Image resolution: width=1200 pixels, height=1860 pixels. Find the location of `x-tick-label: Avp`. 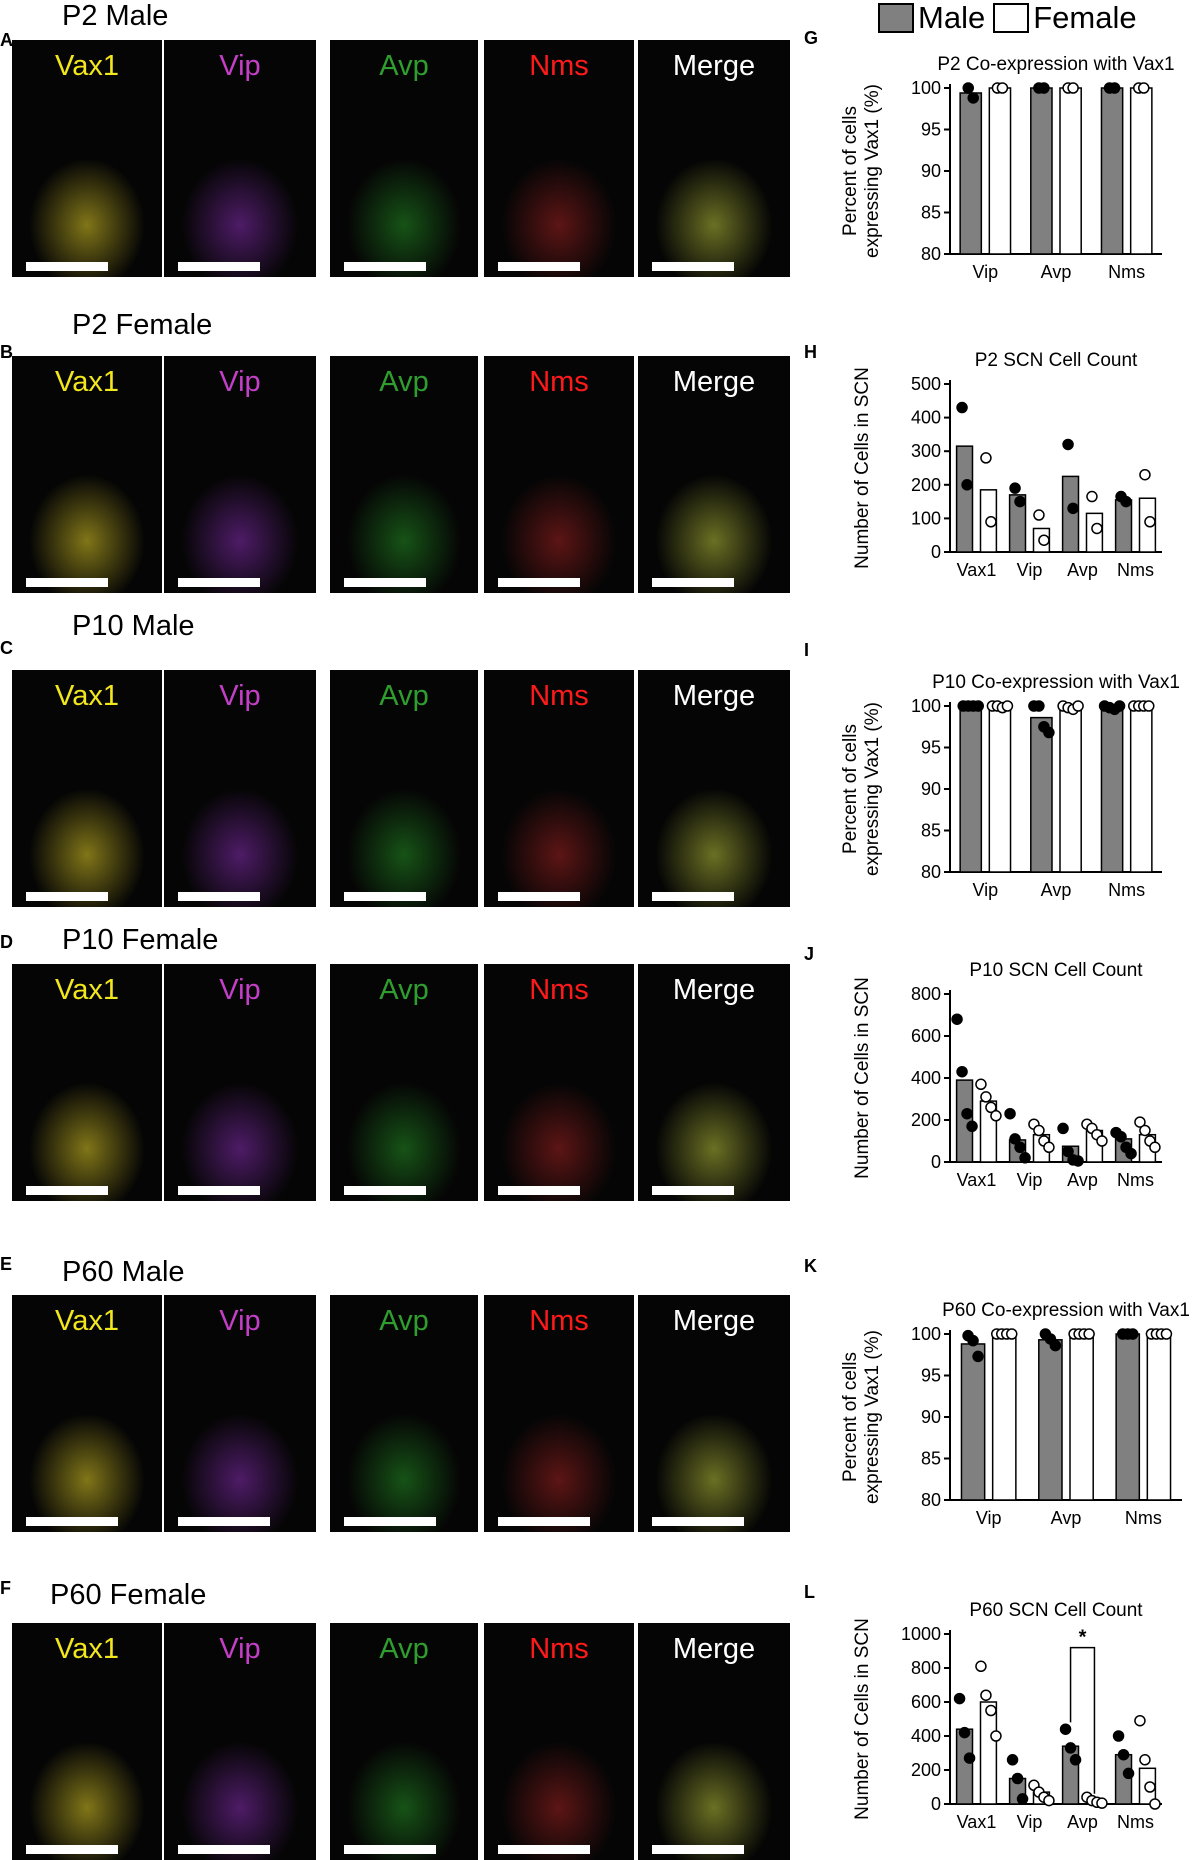

x-tick-label: Avp is located at coordinates (1082, 570).